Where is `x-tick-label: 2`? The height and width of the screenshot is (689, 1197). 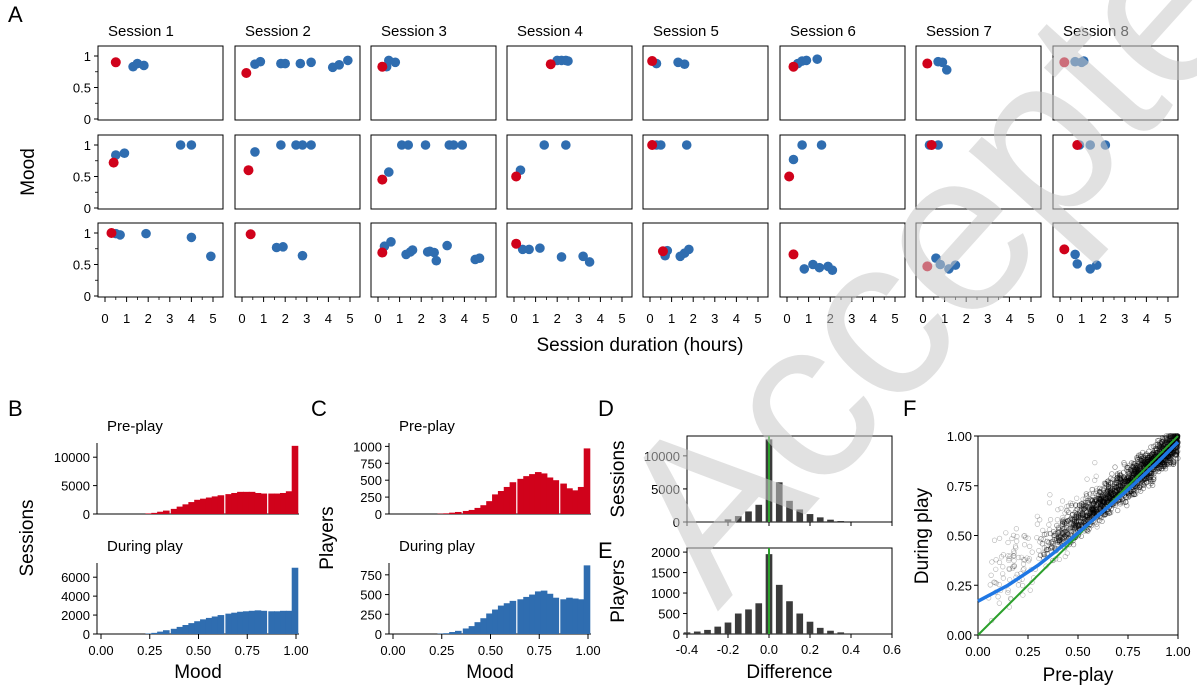 x-tick-label: 2 is located at coordinates (693, 318).